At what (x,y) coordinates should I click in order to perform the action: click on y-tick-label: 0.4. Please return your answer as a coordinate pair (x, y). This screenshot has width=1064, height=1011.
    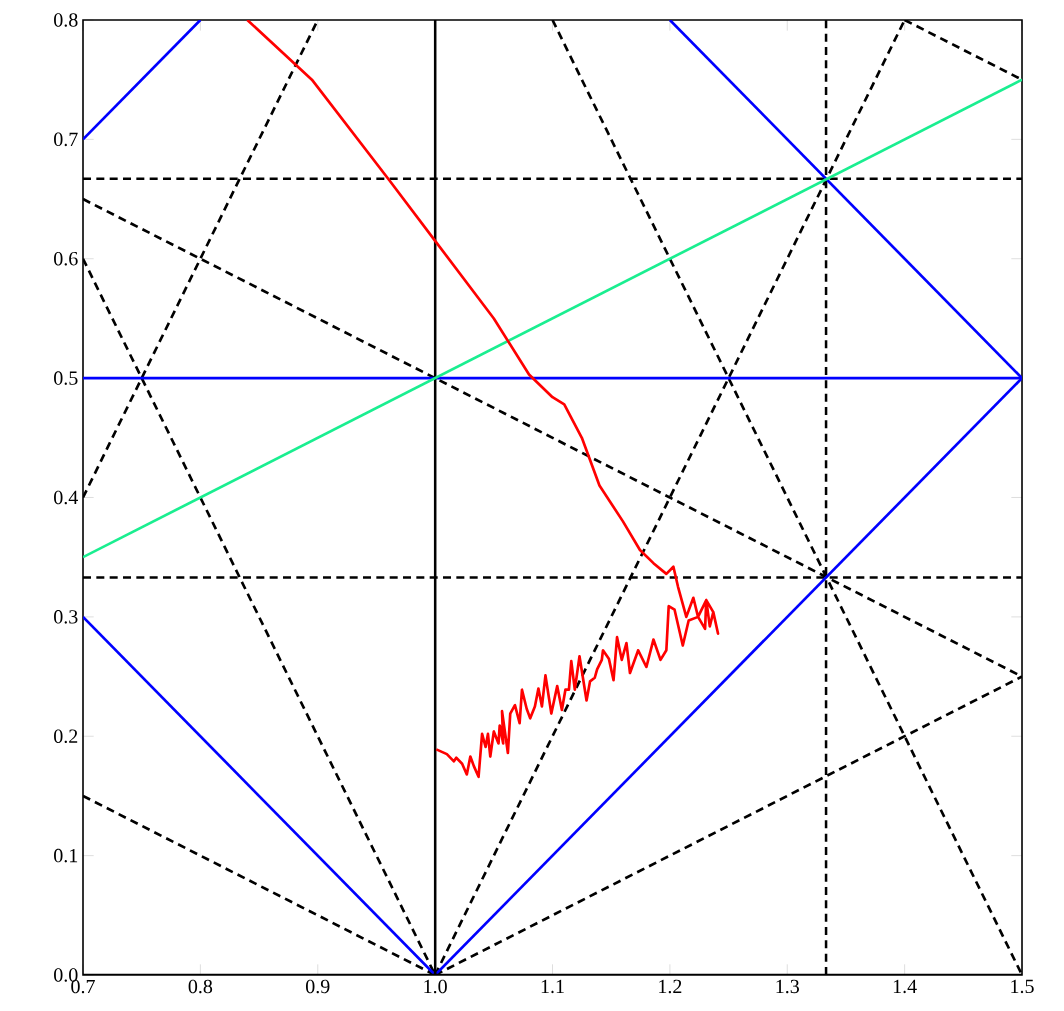
    Looking at the image, I should click on (66, 497).